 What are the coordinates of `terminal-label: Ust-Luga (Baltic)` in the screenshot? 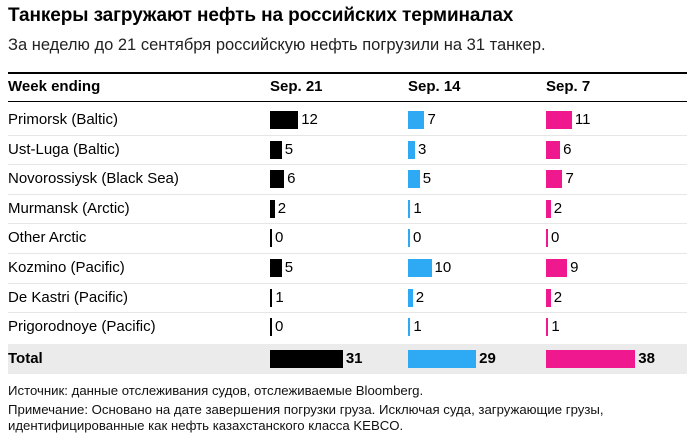 It's located at (64, 149).